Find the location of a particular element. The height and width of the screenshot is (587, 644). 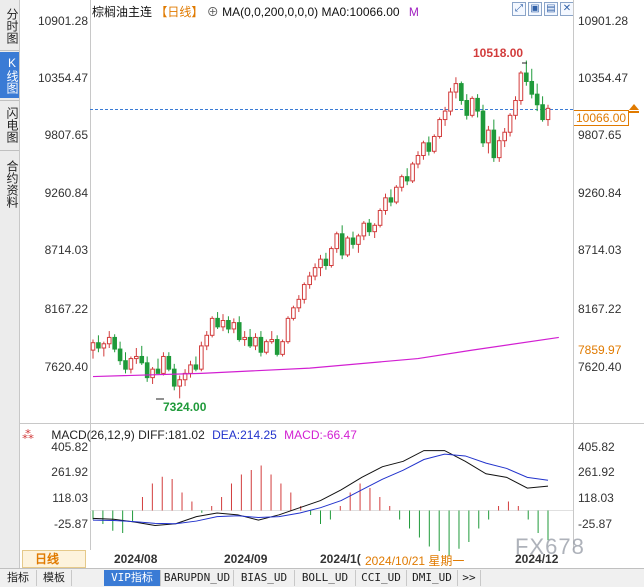

tab-indicators: 指标 is located at coordinates (18, 578).